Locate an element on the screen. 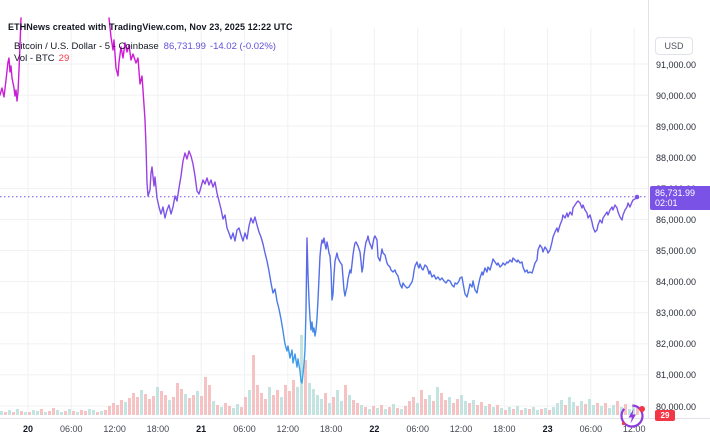  volume-label: Vol - BTC is located at coordinates (34, 58).